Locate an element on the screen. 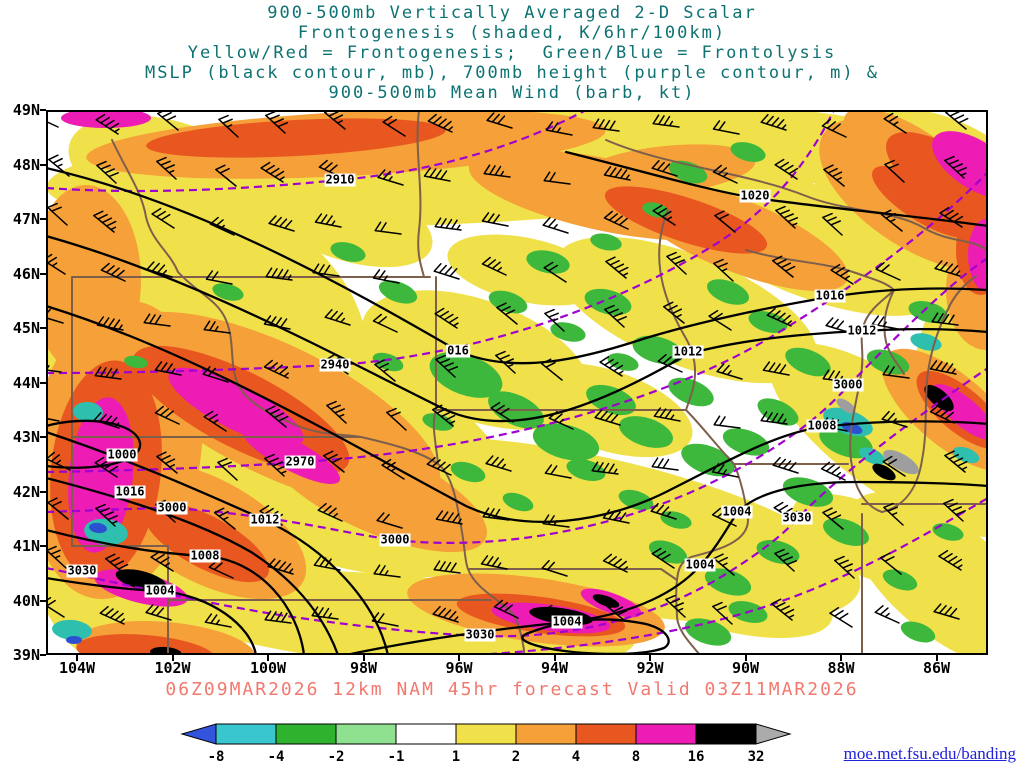 The image size is (1024, 768). colorbar-tick-label: -2 is located at coordinates (336, 756).